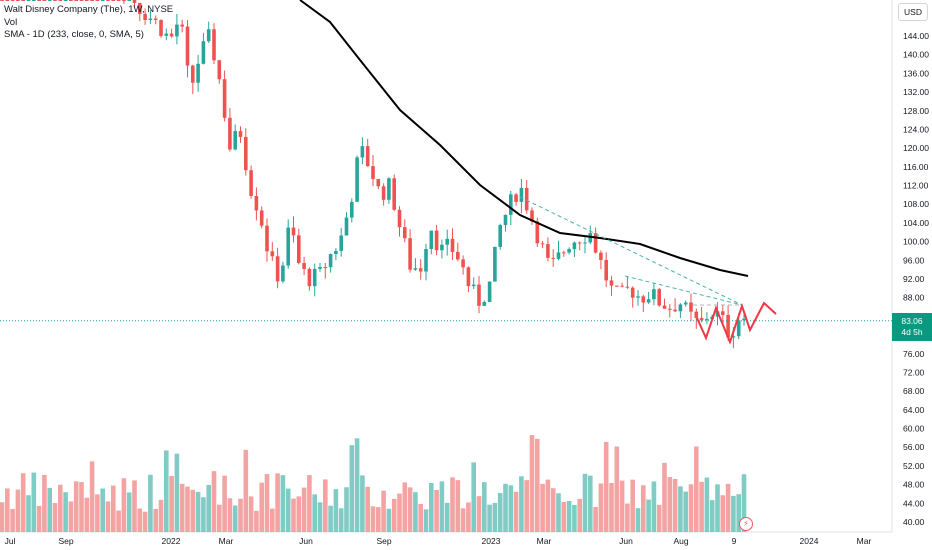 Image resolution: width=932 pixels, height=550 pixels. What do you see at coordinates (65, 541) in the screenshot?
I see `time-tick-label: Sep` at bounding box center [65, 541].